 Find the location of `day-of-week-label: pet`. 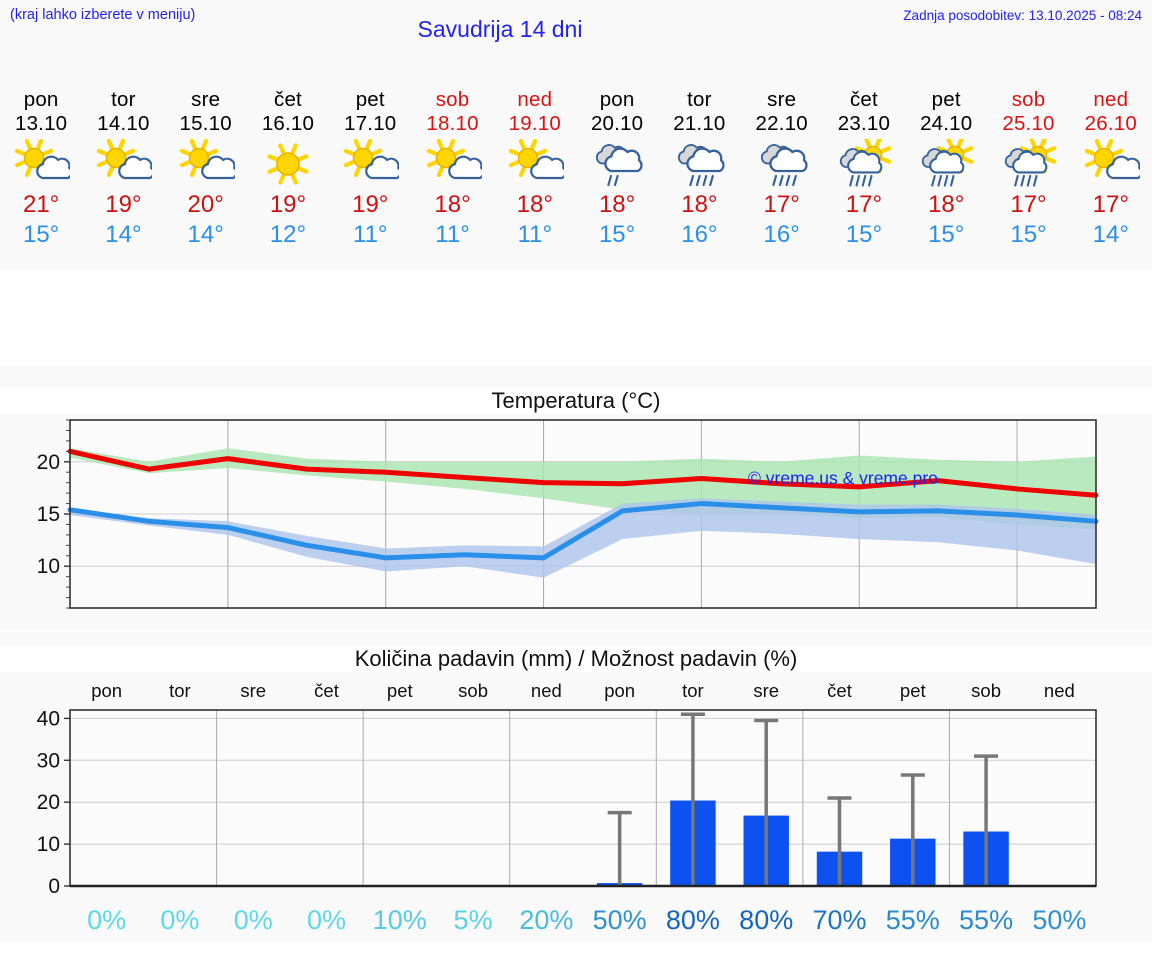

day-of-week-label: pet is located at coordinates (946, 99).